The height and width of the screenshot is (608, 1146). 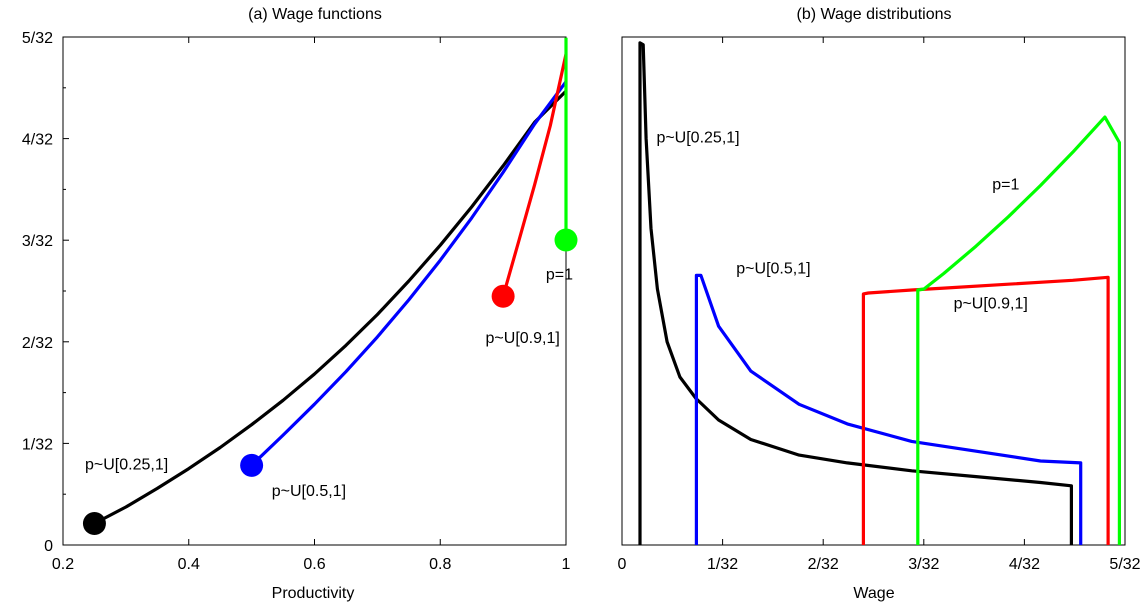 I want to click on panel-a-xlabel: Productivity, so click(x=313, y=593).